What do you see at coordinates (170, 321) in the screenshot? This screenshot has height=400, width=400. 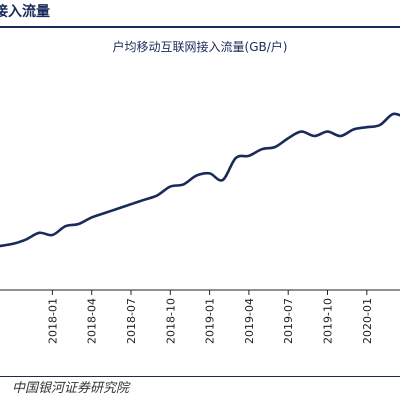 I see `x-tick-label-2018-10: 2018-10` at bounding box center [170, 321].